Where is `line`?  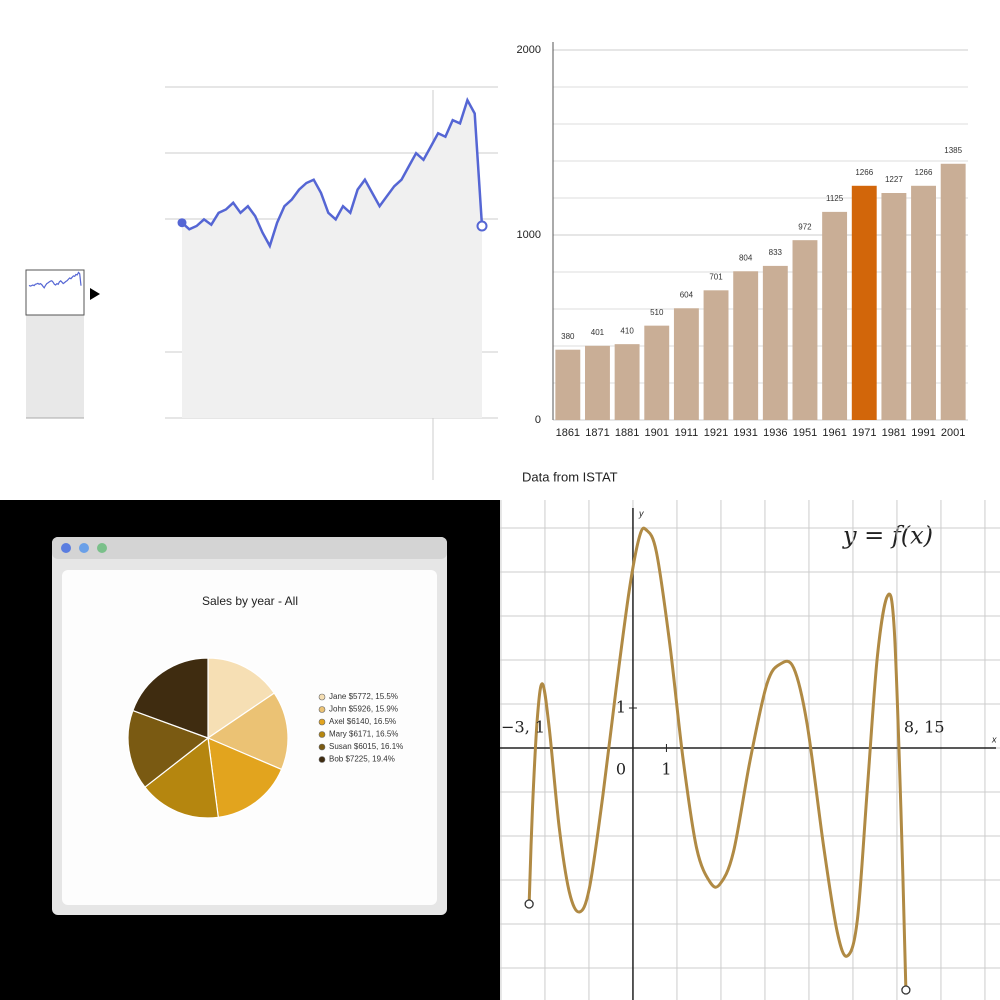 line is located at coordinates (332, 173).